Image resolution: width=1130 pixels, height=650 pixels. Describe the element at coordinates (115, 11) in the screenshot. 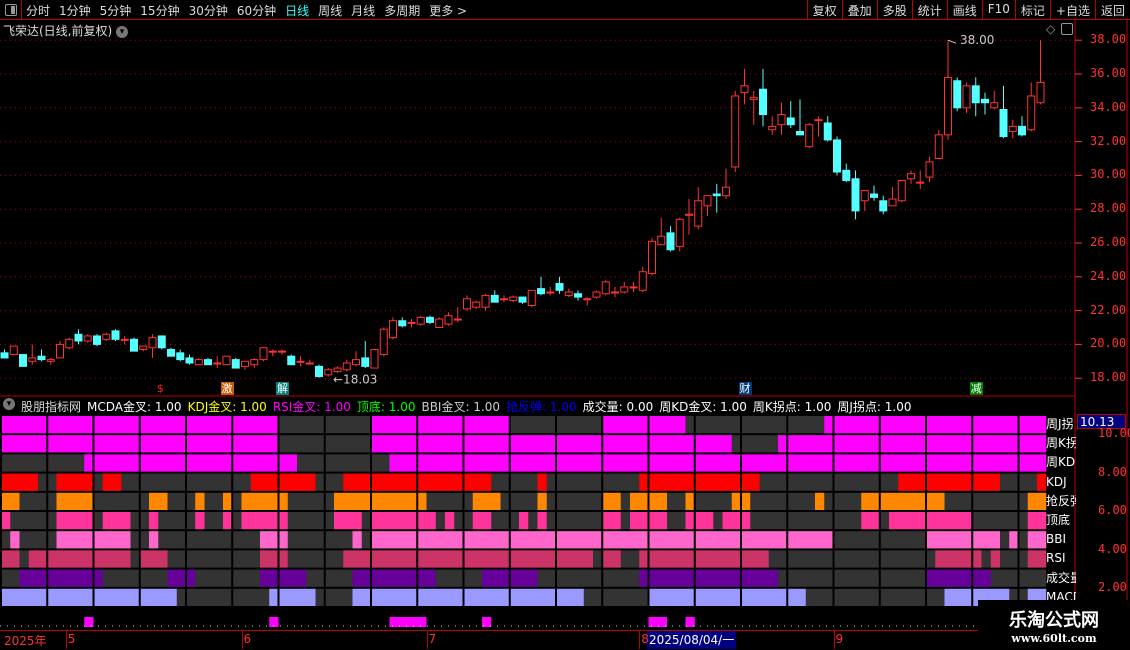

I see `period-tab: 5分钟` at that location.